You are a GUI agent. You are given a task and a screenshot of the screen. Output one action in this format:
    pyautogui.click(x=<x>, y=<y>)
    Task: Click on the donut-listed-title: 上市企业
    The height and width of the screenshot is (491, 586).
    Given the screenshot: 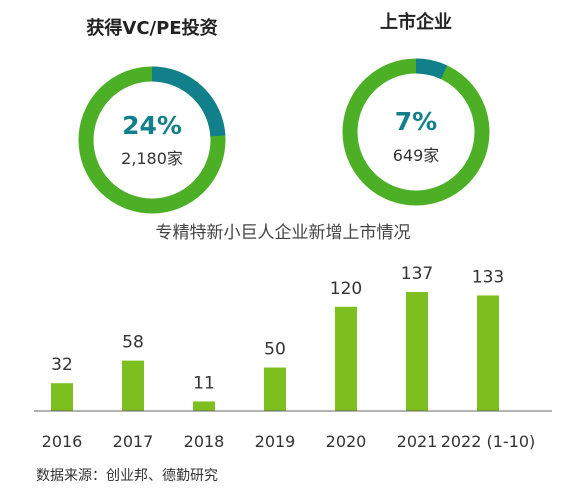 What is the action you would take?
    pyautogui.click(x=416, y=22)
    